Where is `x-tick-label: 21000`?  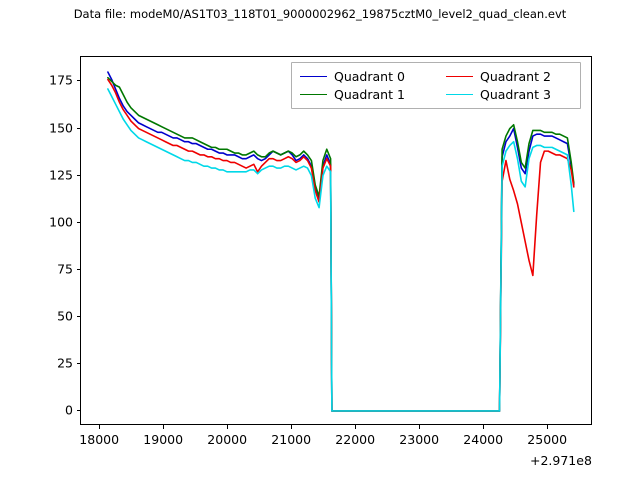
x-tick-label: 21000 is located at coordinates (291, 439).